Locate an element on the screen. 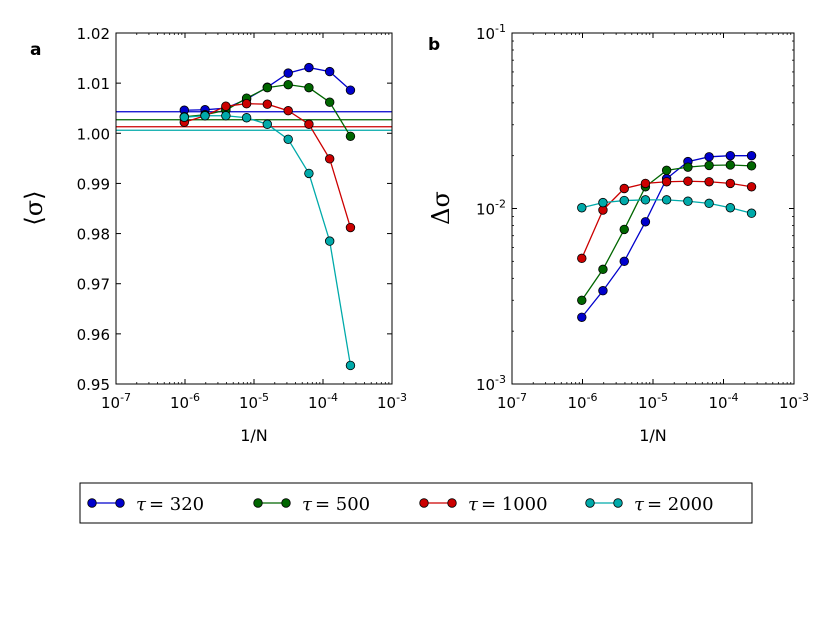 The image size is (830, 623). y-tick-label: 10⁻² is located at coordinates (491, 208).